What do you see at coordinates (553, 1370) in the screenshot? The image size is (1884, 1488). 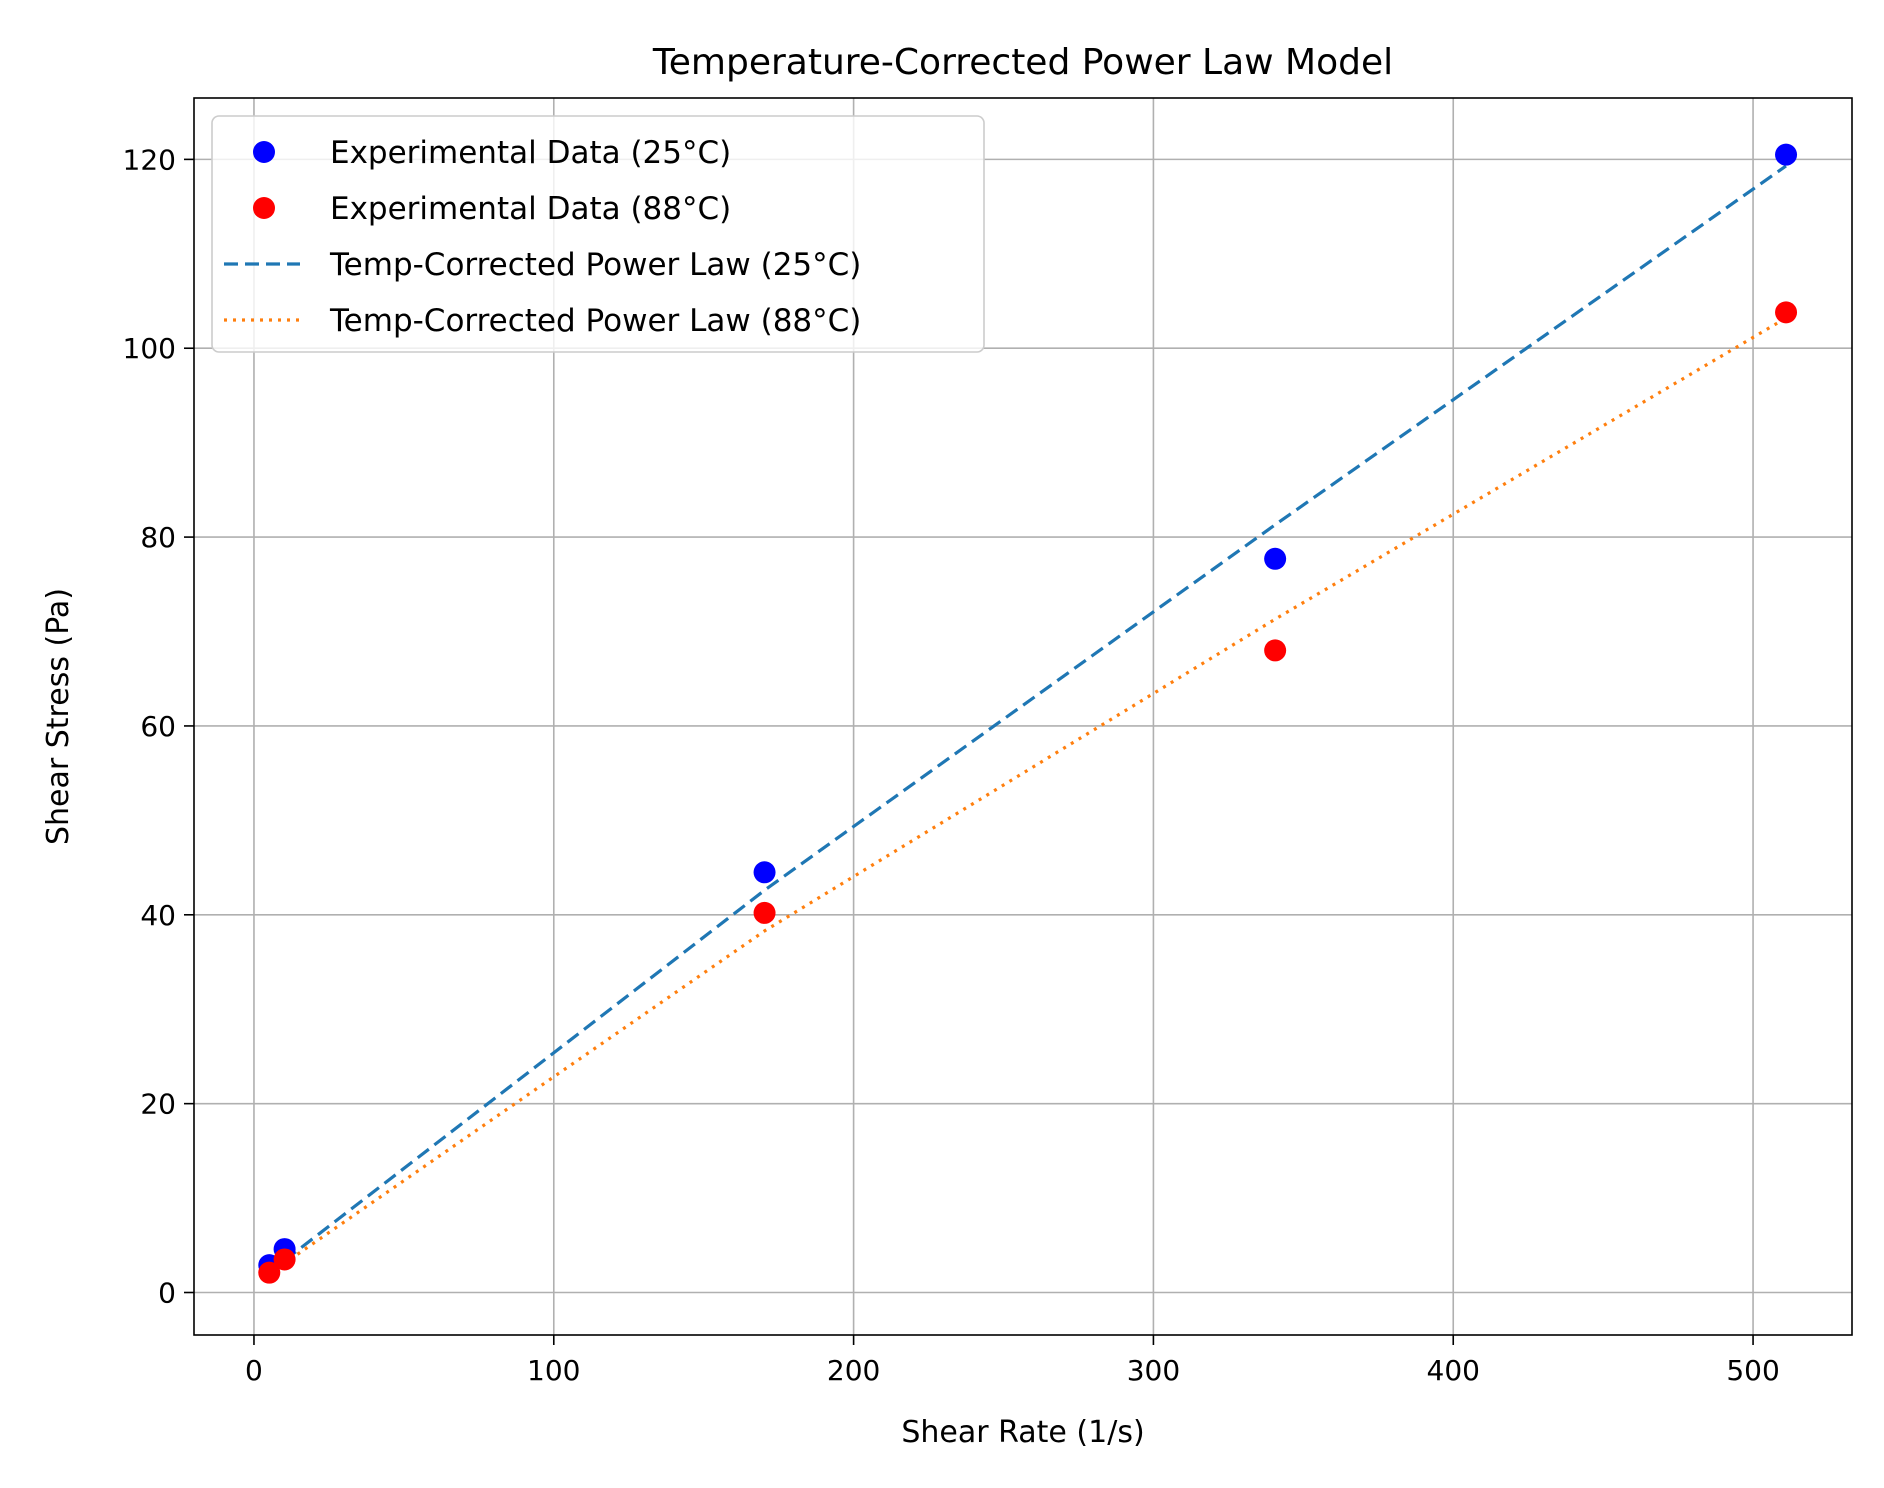 I see `x-tick-label: 100` at bounding box center [553, 1370].